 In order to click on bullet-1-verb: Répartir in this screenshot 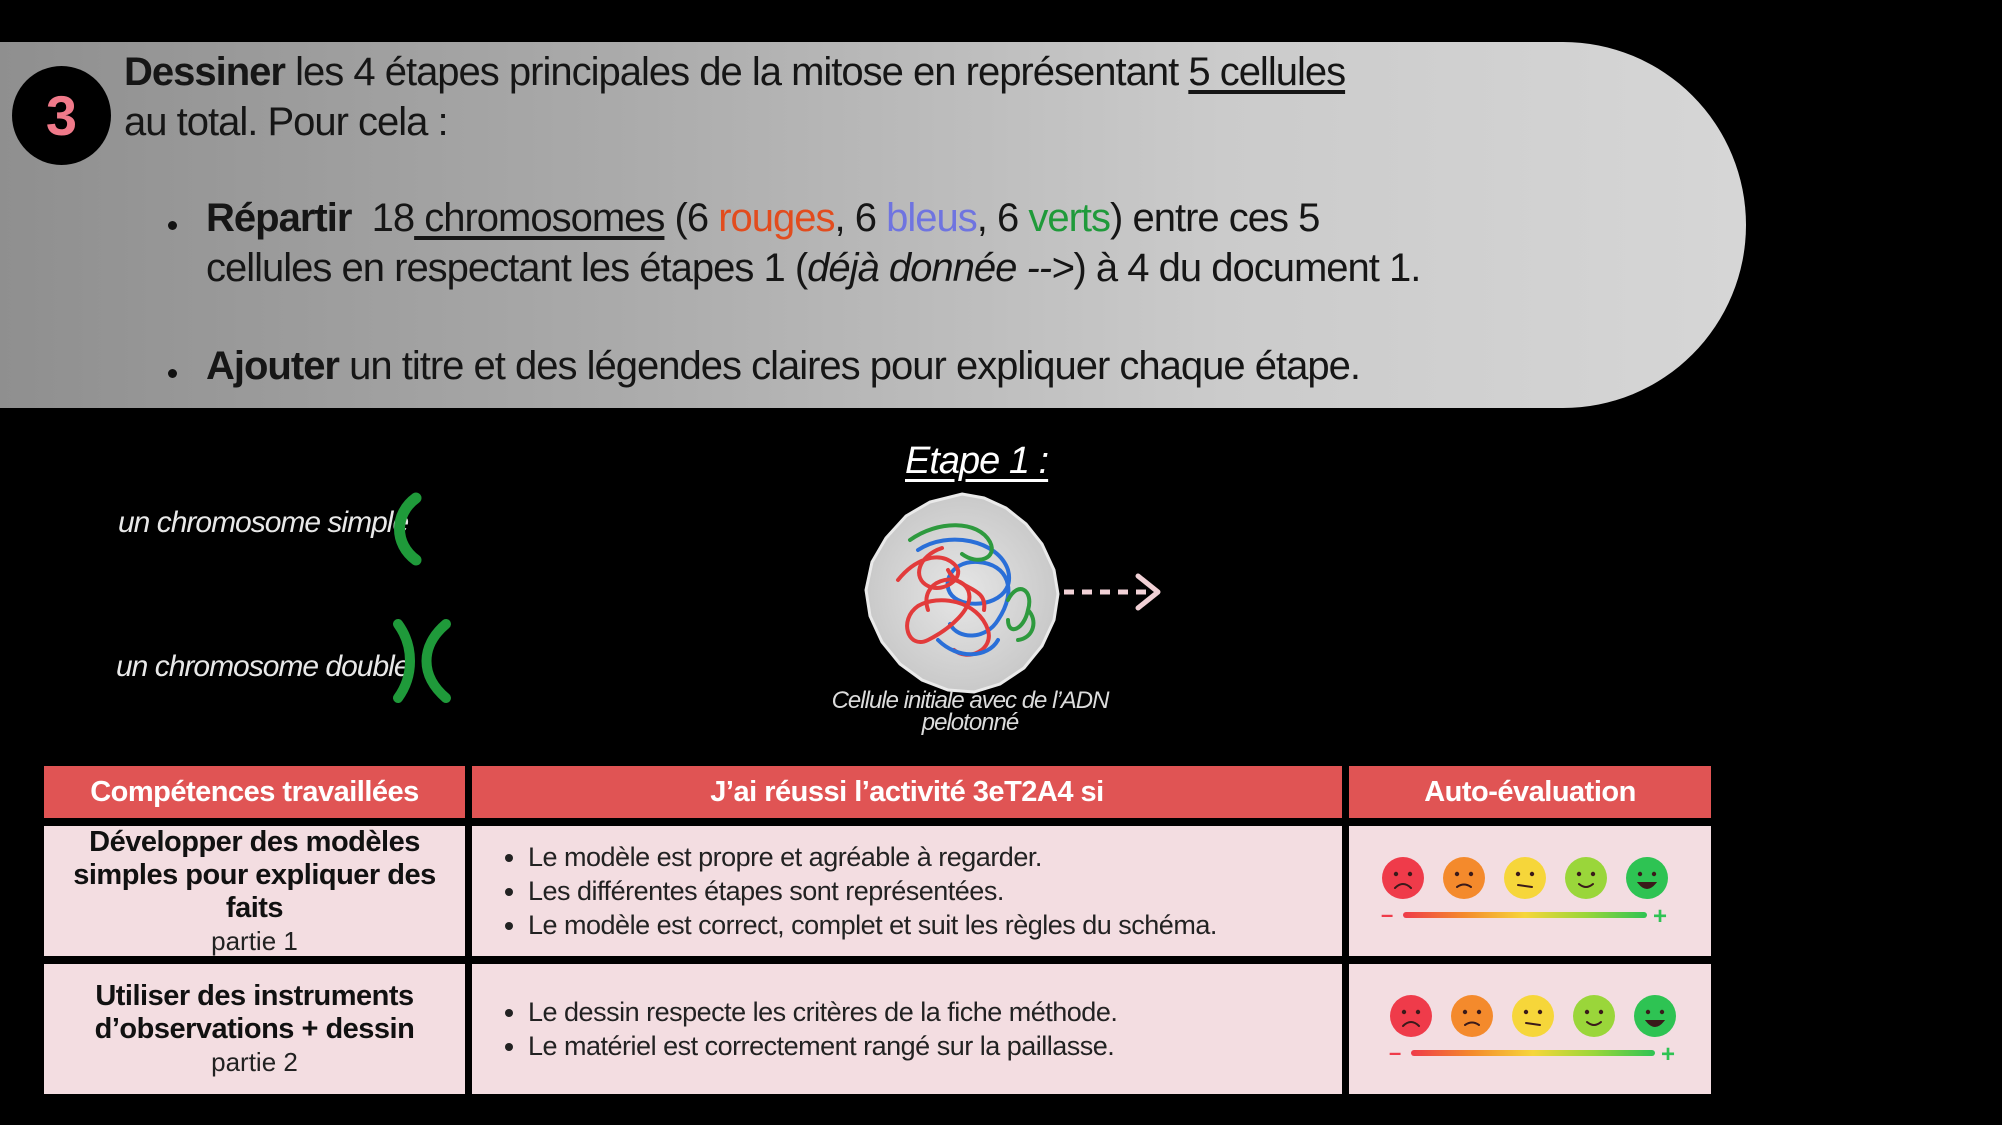, I will do `click(279, 218)`.